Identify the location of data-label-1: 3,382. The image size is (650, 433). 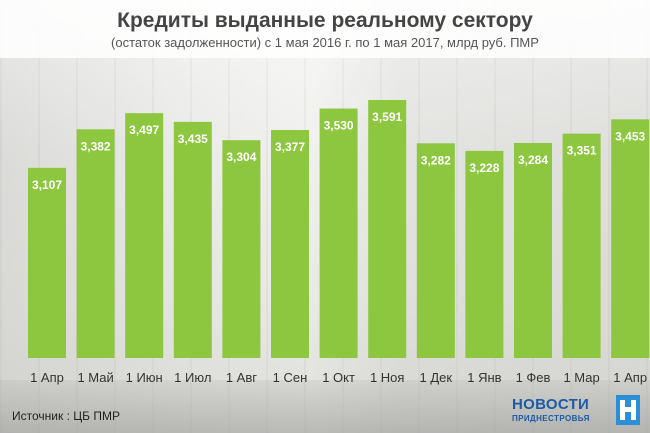
(96, 146).